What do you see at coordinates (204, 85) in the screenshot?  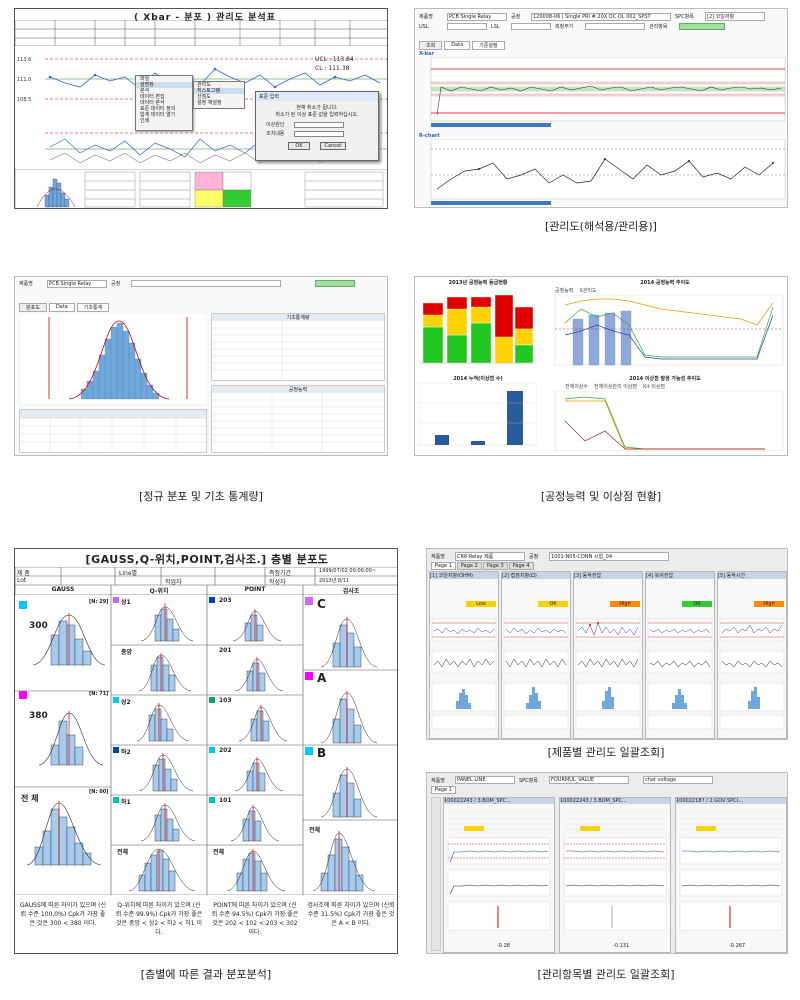 I see `submenu-item: 관리도` at bounding box center [204, 85].